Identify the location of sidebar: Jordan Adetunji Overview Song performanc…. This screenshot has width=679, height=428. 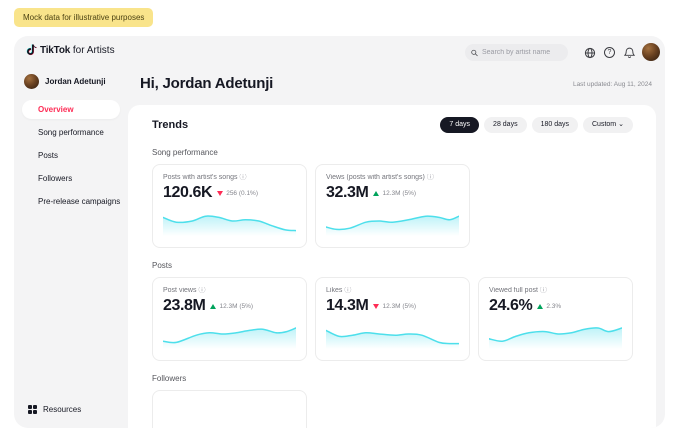
(71, 248).